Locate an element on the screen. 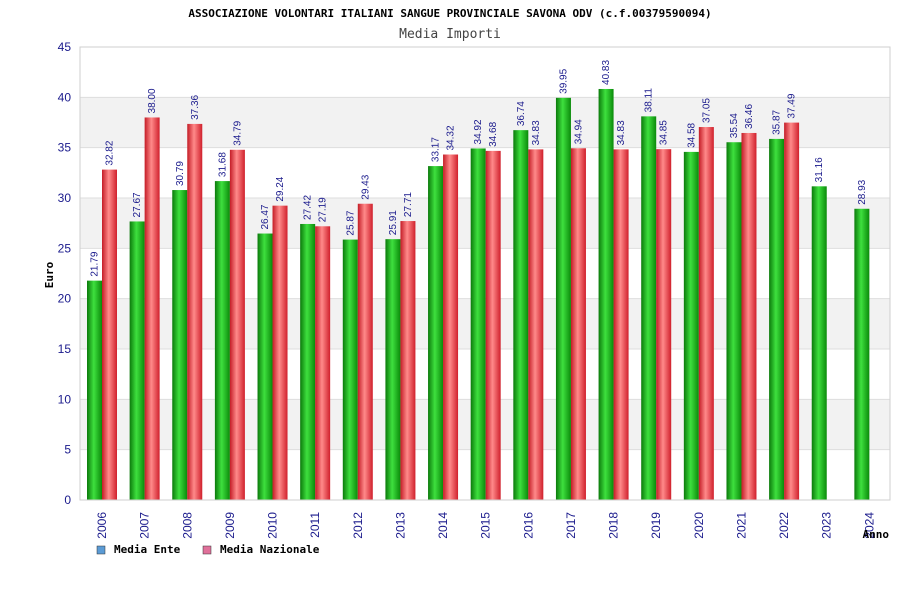 This screenshot has height=600, width=900. x-tick-label: 2006 is located at coordinates (102, 525).